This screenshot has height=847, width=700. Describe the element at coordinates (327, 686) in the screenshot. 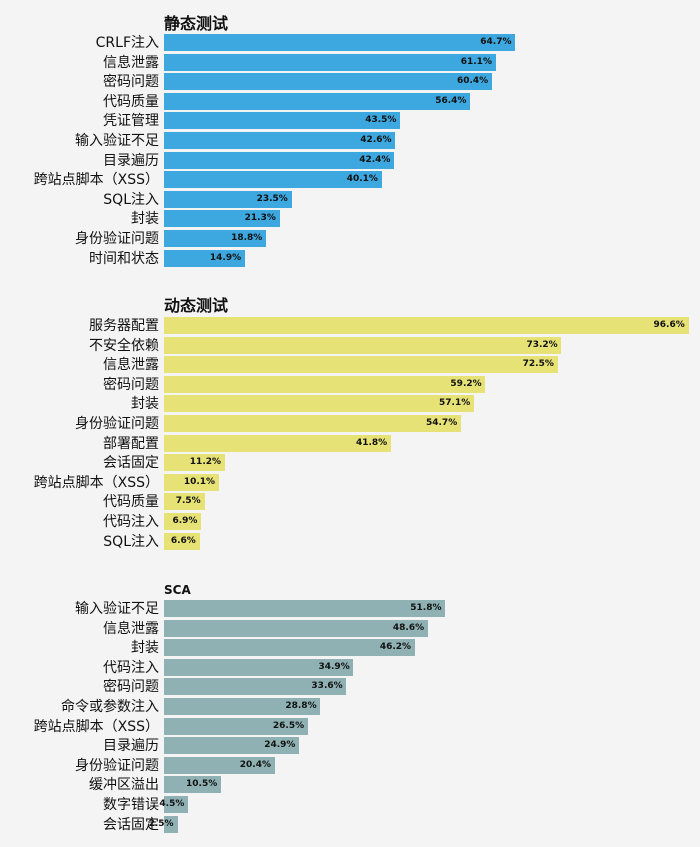

I see `sca-value-label: 33.6%` at that location.